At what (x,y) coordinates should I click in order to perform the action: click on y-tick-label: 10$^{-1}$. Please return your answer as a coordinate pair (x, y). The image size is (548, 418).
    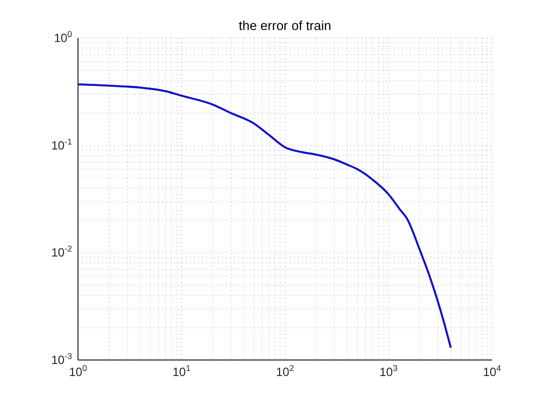
    Looking at the image, I should click on (61, 144).